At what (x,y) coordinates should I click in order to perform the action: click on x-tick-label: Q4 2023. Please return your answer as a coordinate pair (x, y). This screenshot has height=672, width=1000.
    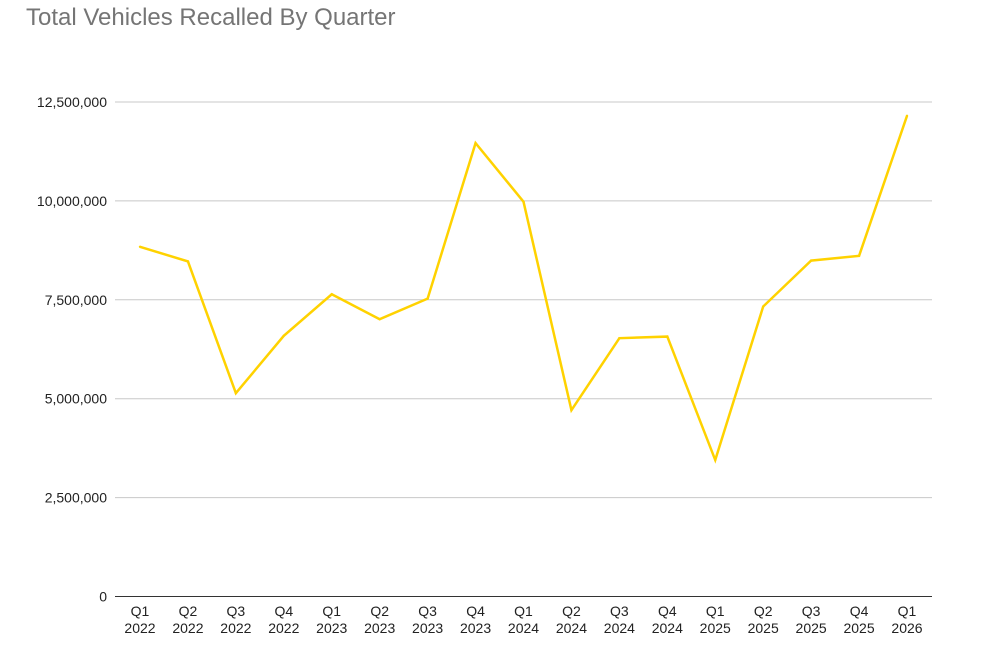
    Looking at the image, I should click on (475, 619).